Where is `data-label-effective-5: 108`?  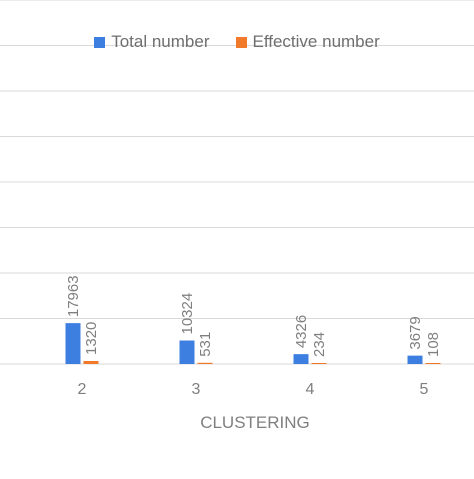
data-label-effective-5: 108 is located at coordinates (433, 344).